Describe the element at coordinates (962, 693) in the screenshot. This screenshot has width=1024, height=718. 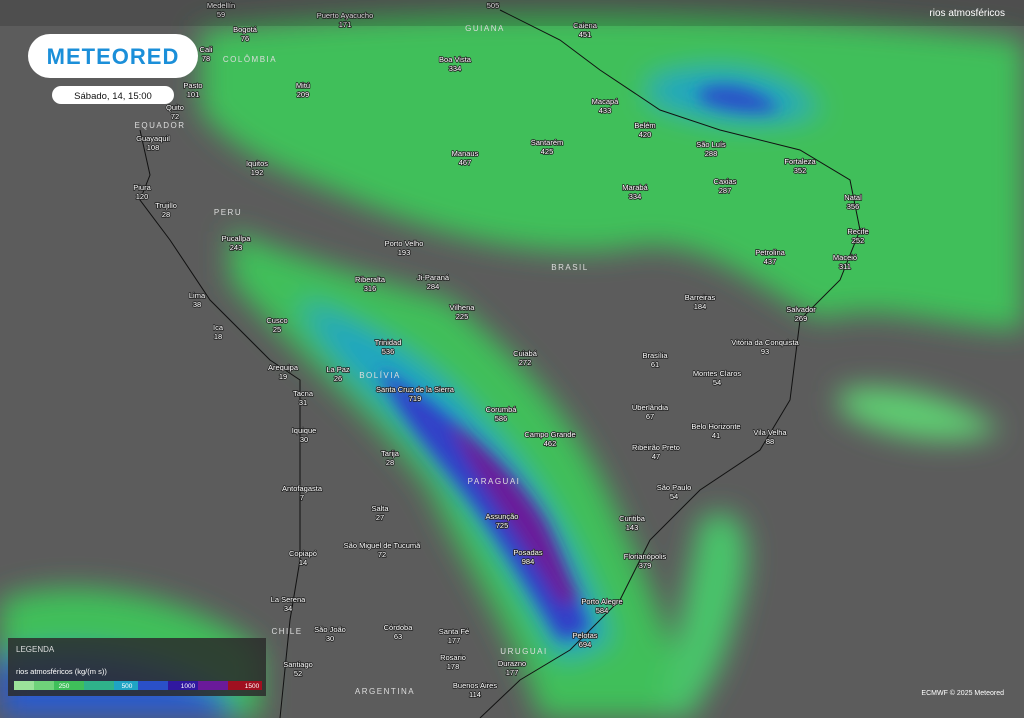
I see `credit: ECMWF © 2025 Meteored` at that location.